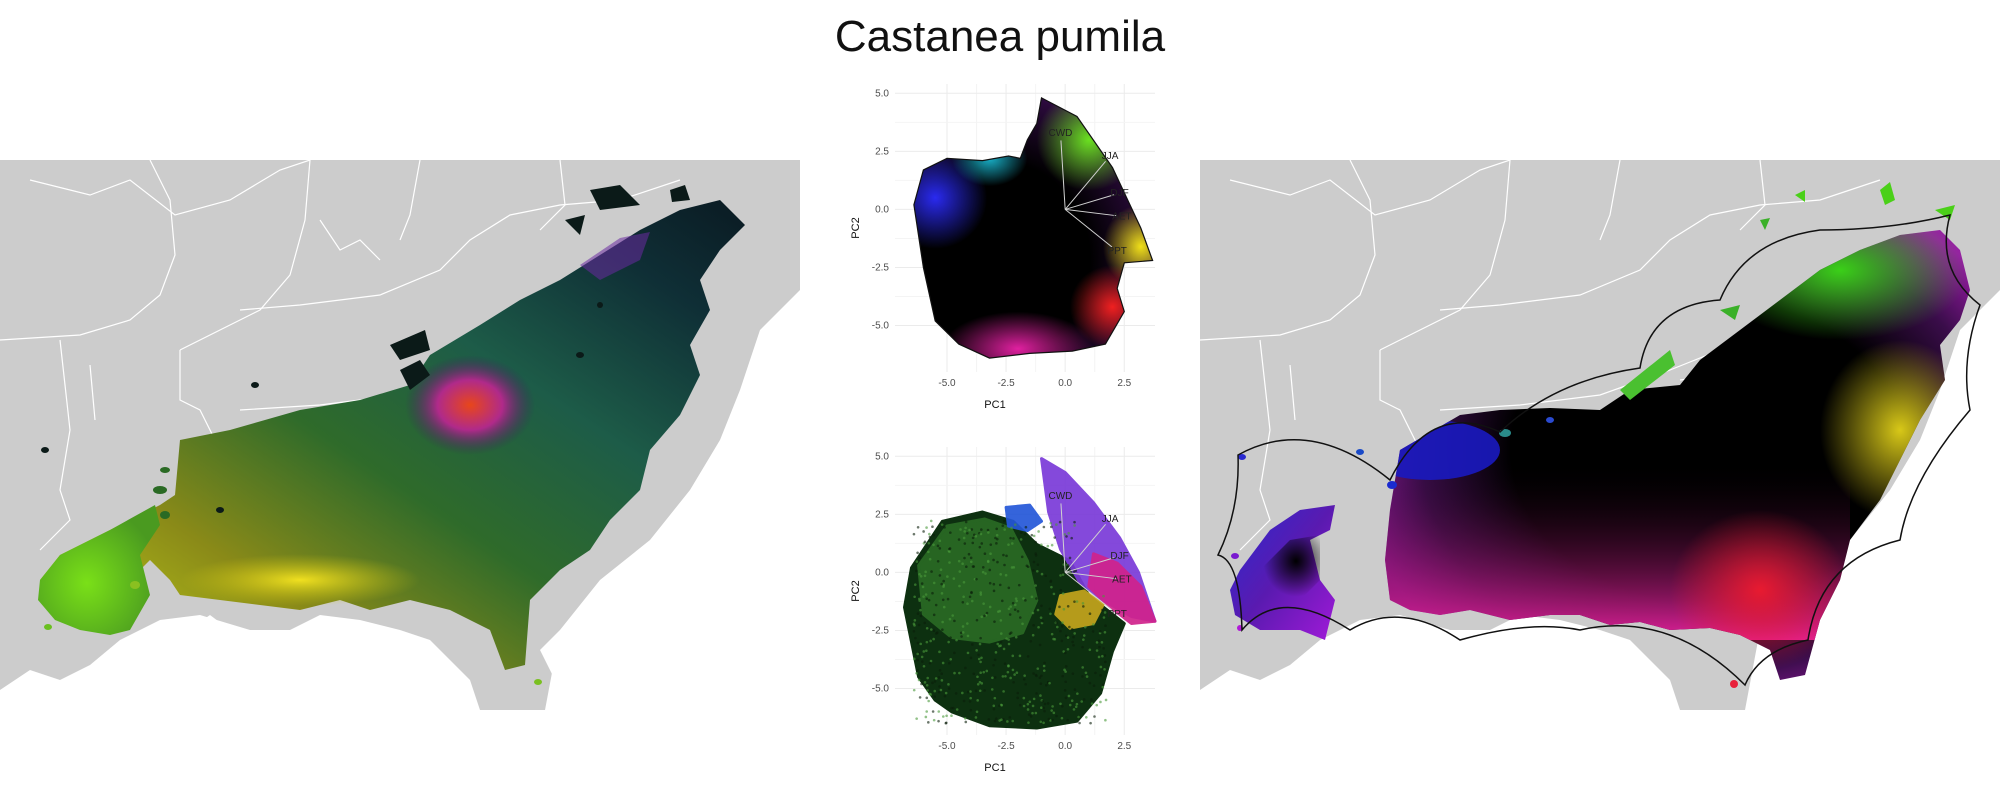 The width and height of the screenshot is (2000, 800). Describe the element at coordinates (1010, 622) in the screenshot. I see `point-speckles` at that location.